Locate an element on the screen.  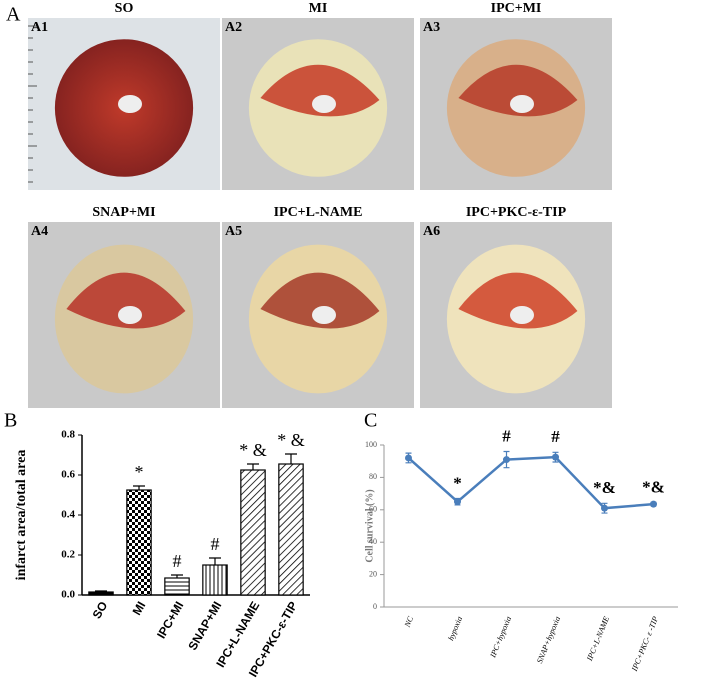
image-title: IPC+PKC-ε-TIP is located at coordinates (516, 212).